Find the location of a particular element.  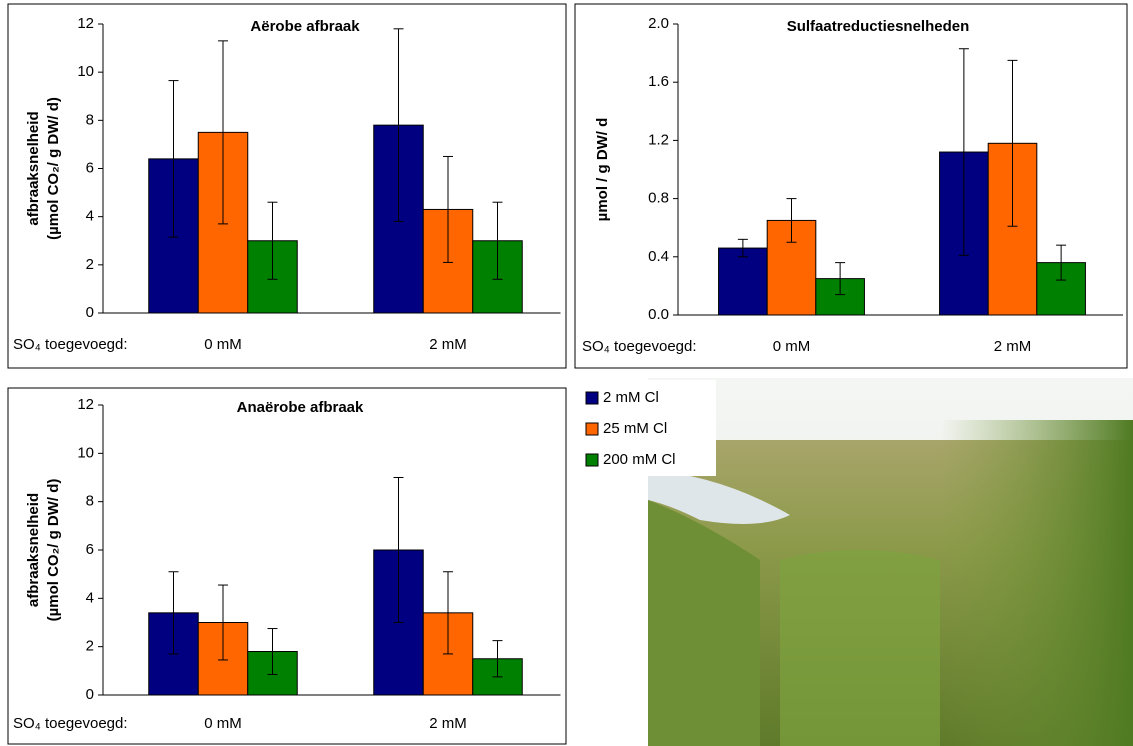

y-tick-label: 0.4 is located at coordinates (658, 256).